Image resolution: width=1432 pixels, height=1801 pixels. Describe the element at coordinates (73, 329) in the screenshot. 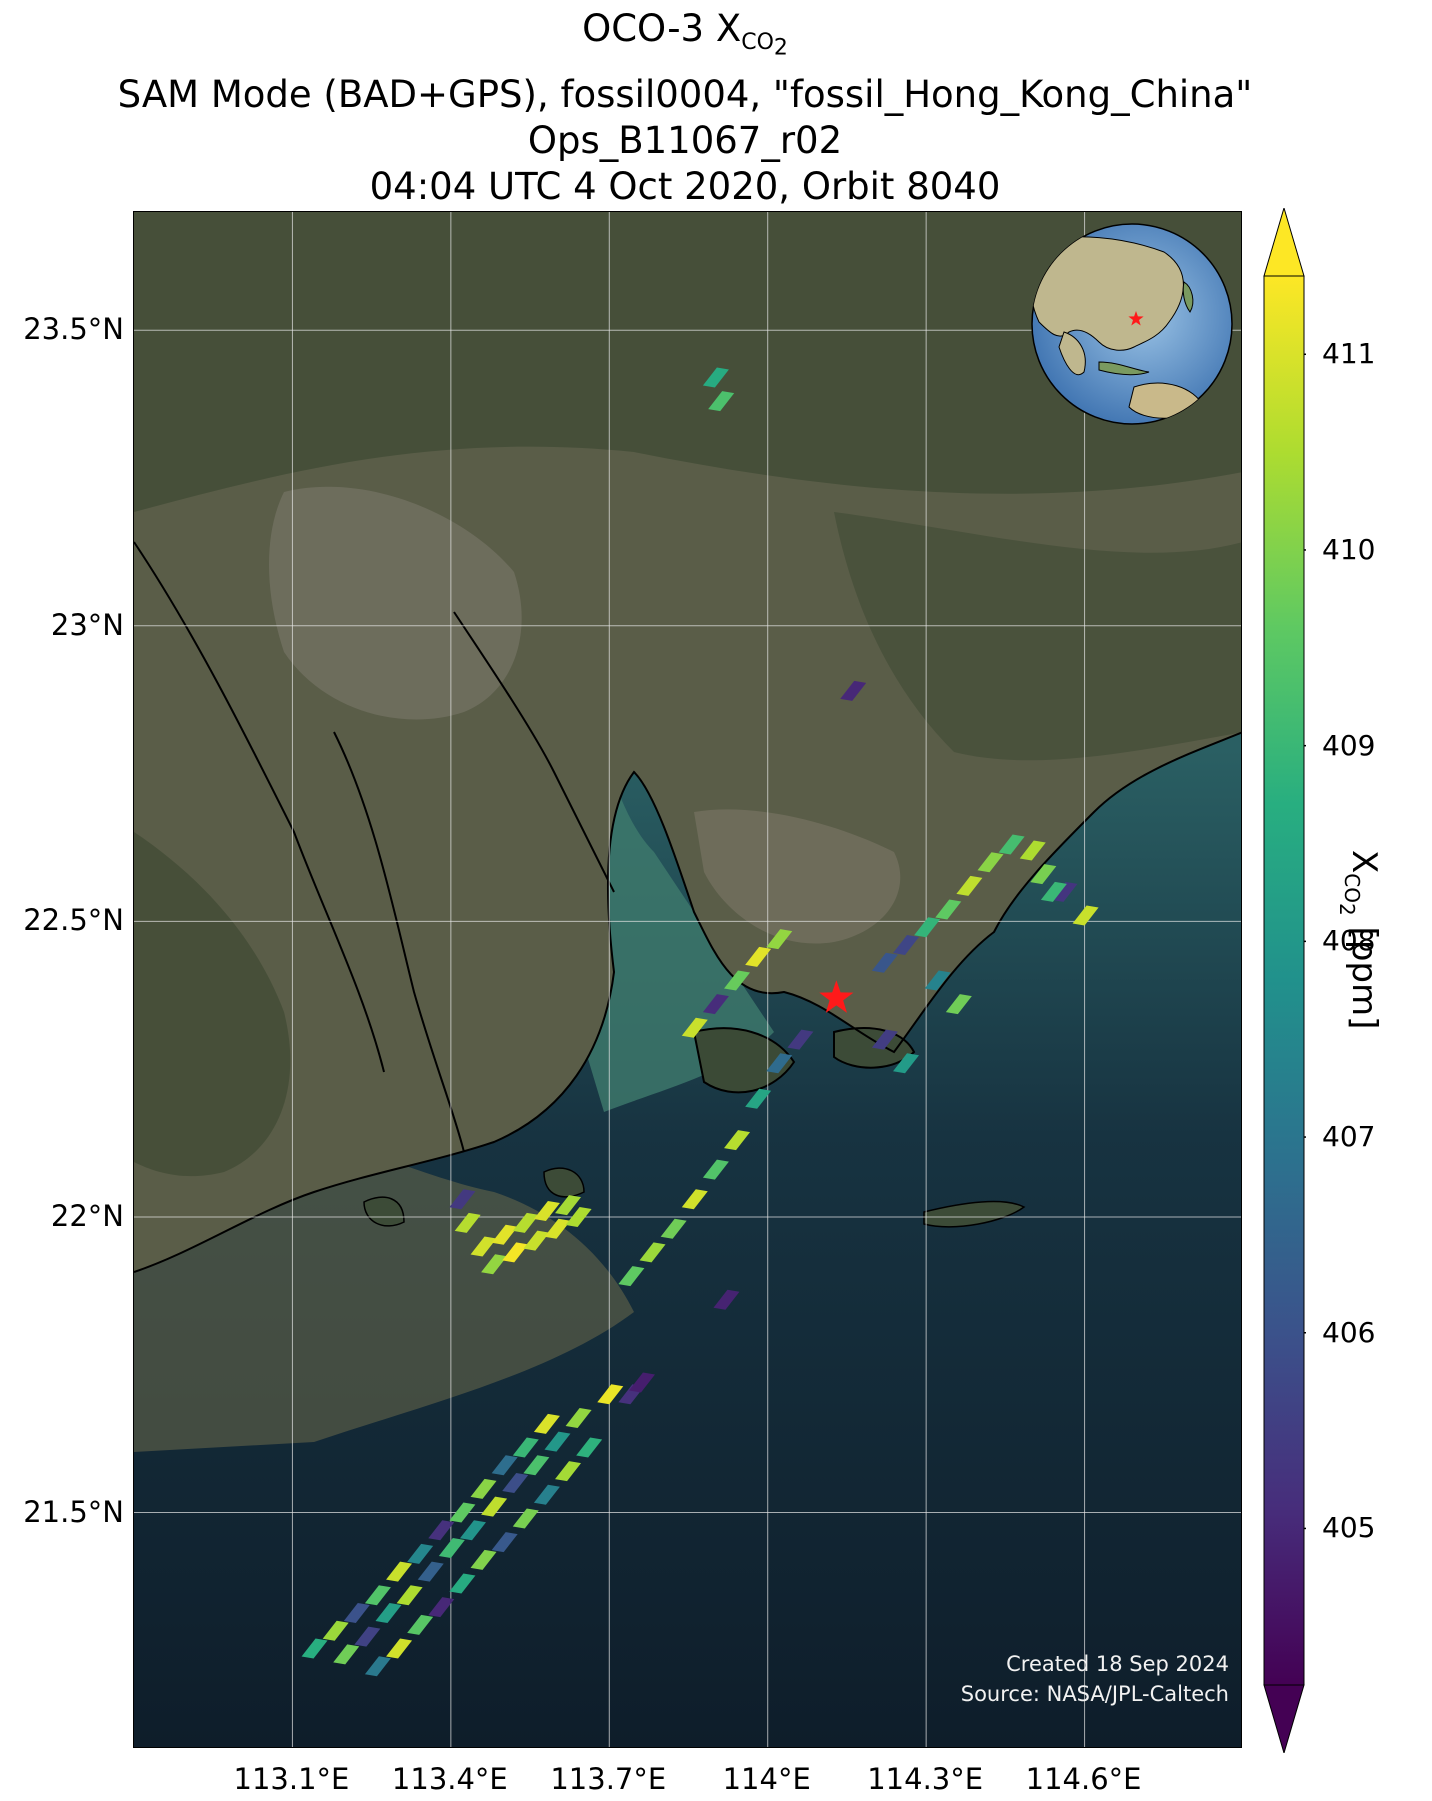

I see `lat-tick-label-0: 23.5°N` at that location.